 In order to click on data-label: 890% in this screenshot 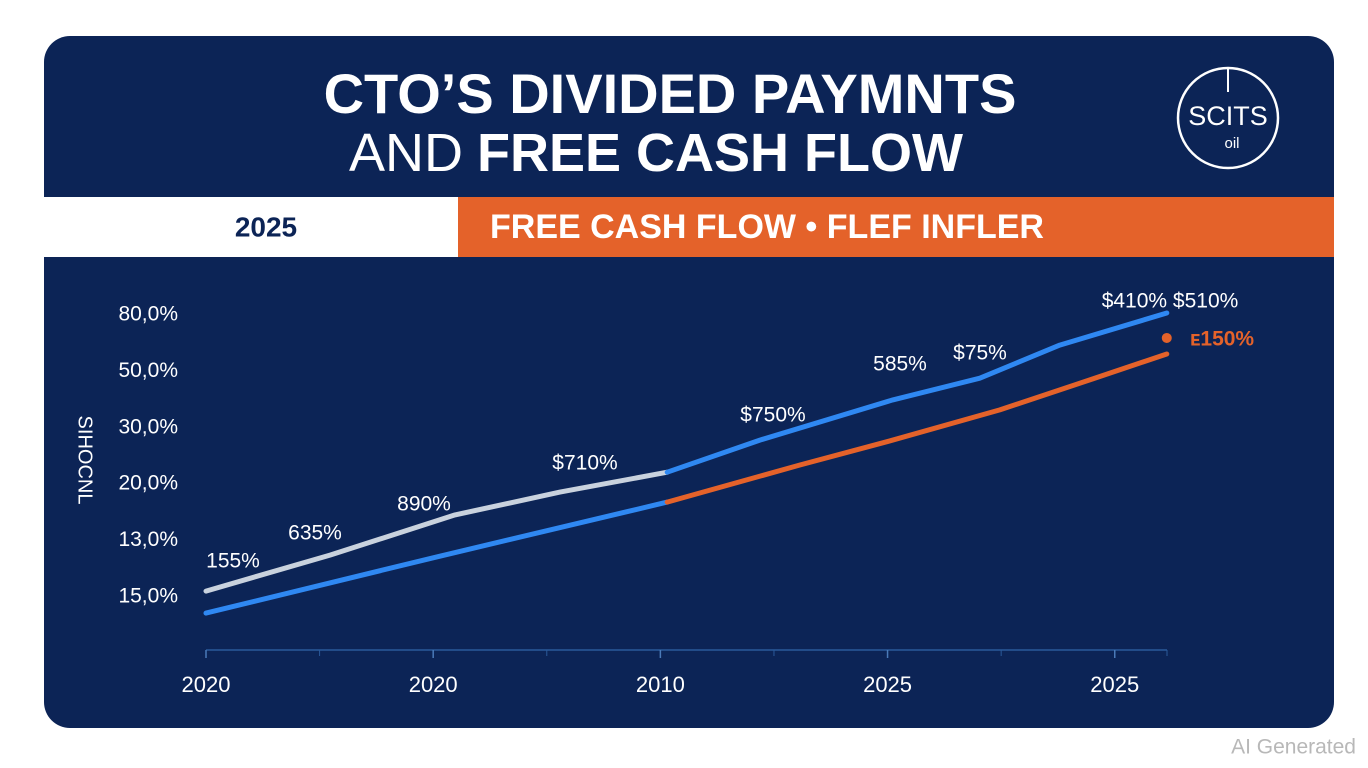, I will do `click(424, 504)`.